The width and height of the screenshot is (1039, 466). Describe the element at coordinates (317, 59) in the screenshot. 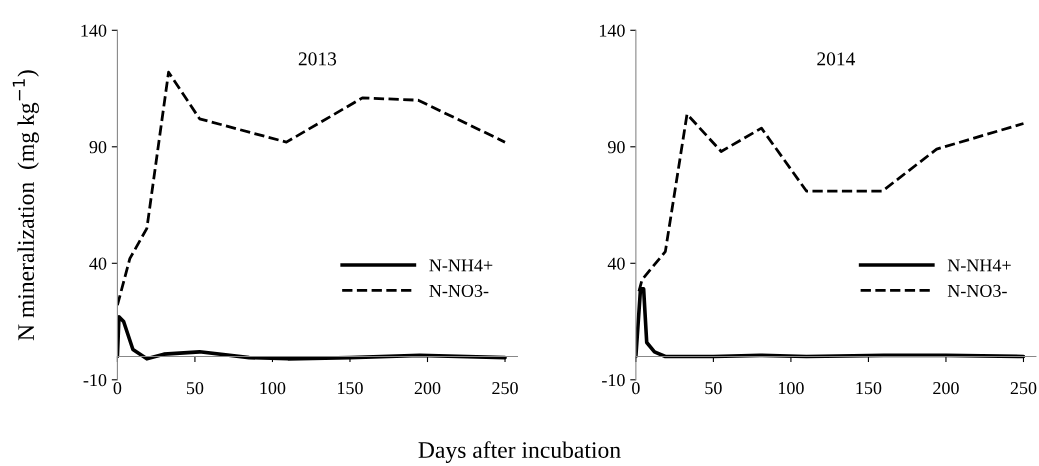

I see `text: 2013` at that location.